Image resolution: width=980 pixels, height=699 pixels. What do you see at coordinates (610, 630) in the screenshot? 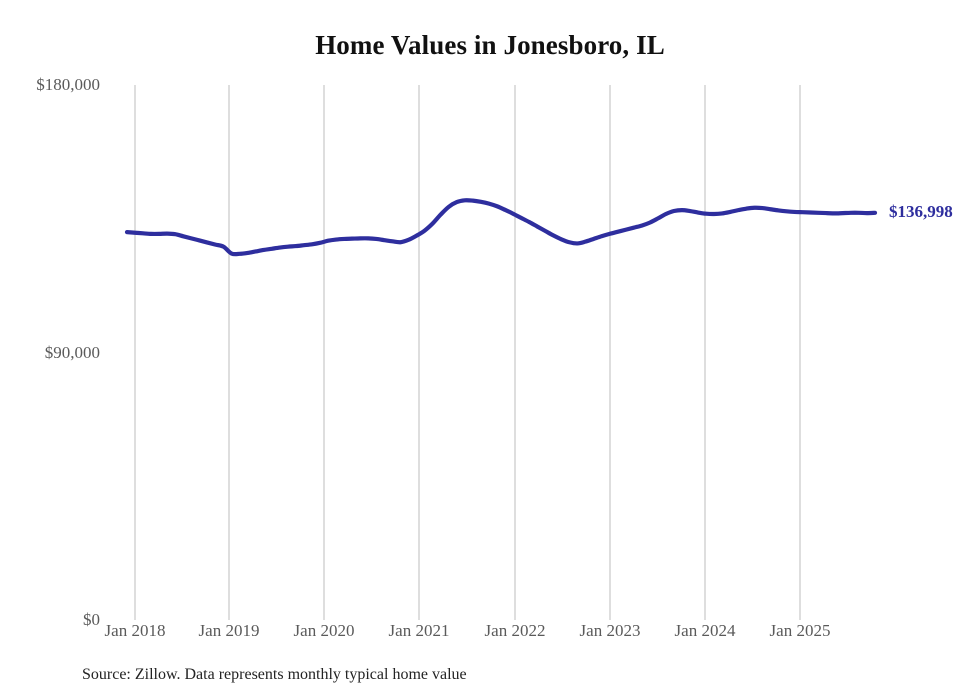
I see `xtick-label-jan-2023: Jan 2023` at bounding box center [610, 630].